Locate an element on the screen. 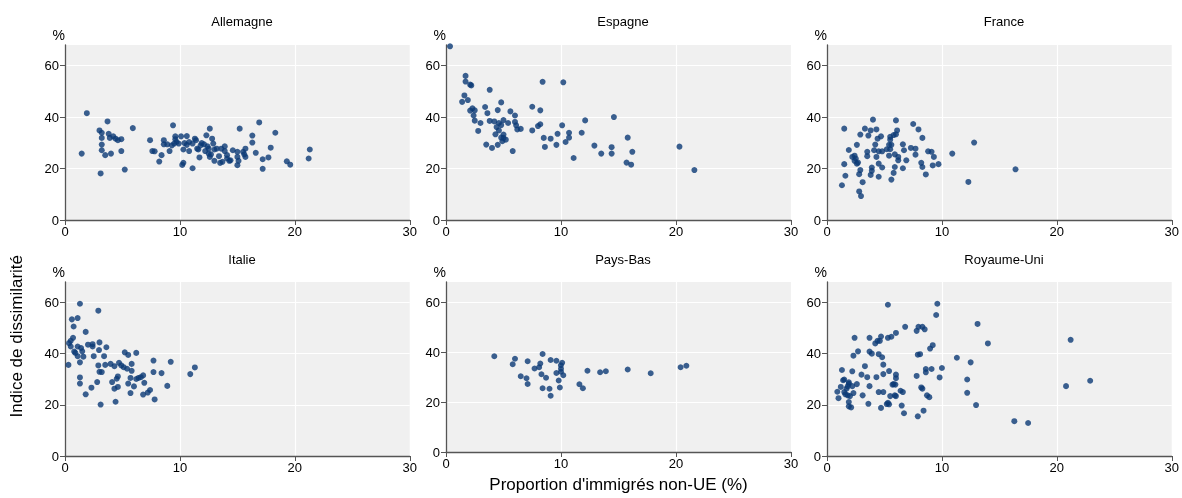  chart-title: Pays-Bas is located at coordinates (623, 259).